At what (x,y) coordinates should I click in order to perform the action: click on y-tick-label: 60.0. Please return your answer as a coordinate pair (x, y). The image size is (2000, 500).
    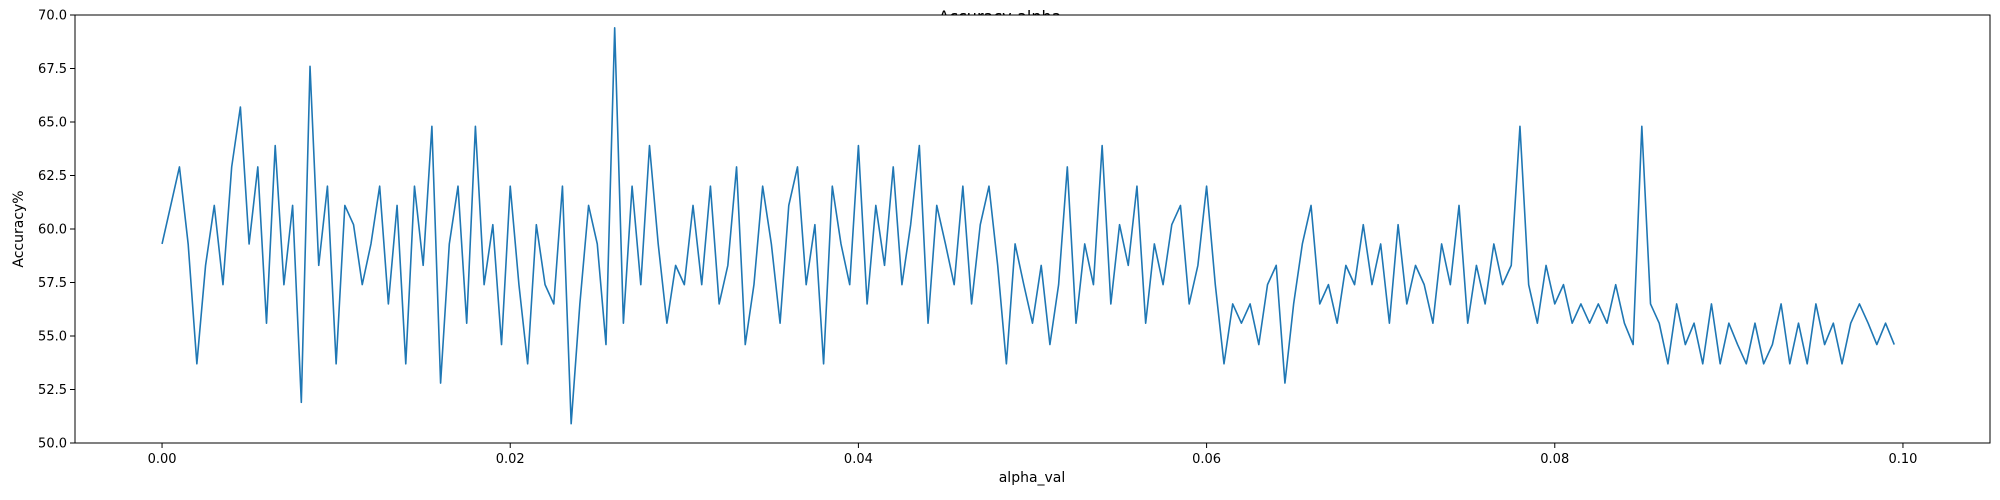
    Looking at the image, I should click on (52, 230).